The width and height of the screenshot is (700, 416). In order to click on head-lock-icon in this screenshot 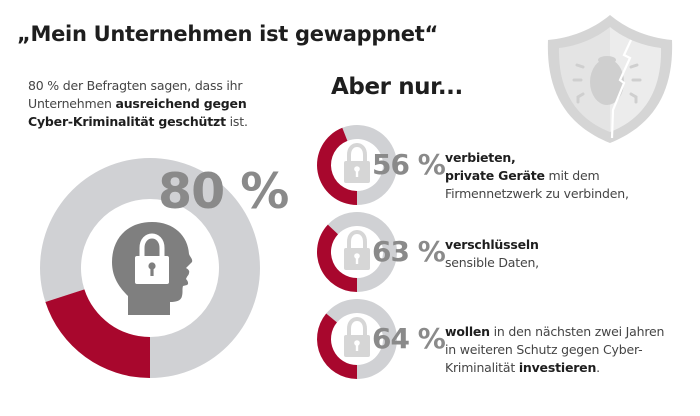, I will do `click(152, 268)`.